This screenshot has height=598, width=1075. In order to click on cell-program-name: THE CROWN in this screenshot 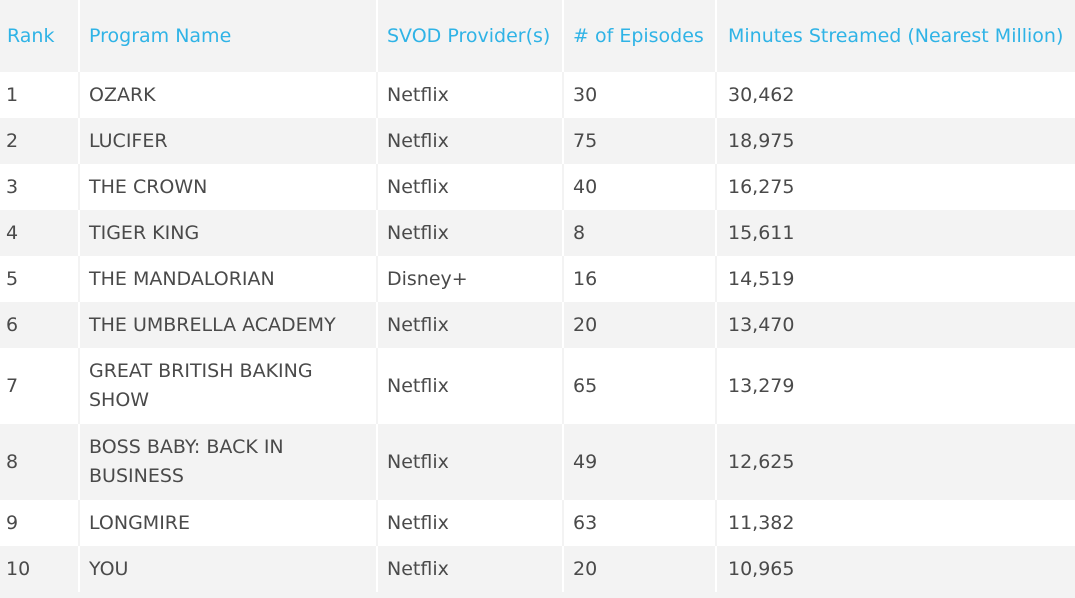, I will do `click(229, 187)`.